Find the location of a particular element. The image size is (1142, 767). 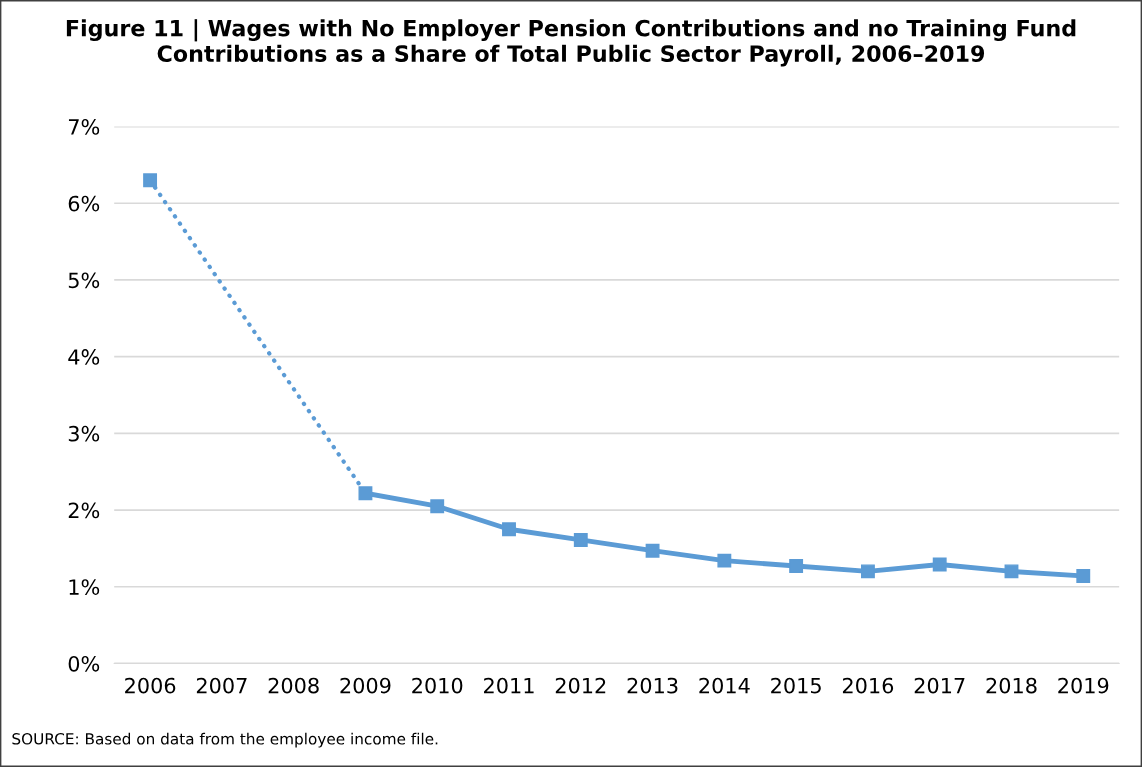

y-tick-label: 5% is located at coordinates (84, 280).